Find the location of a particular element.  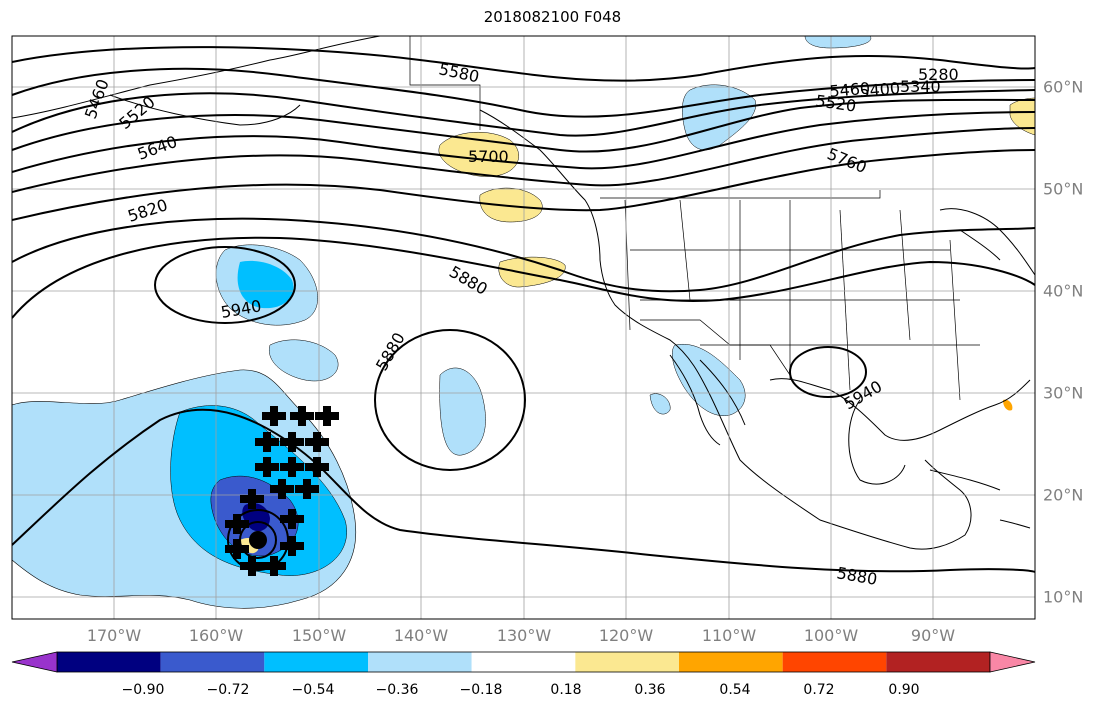

colorbar-tick-label: 0.54 is located at coordinates (735, 690).